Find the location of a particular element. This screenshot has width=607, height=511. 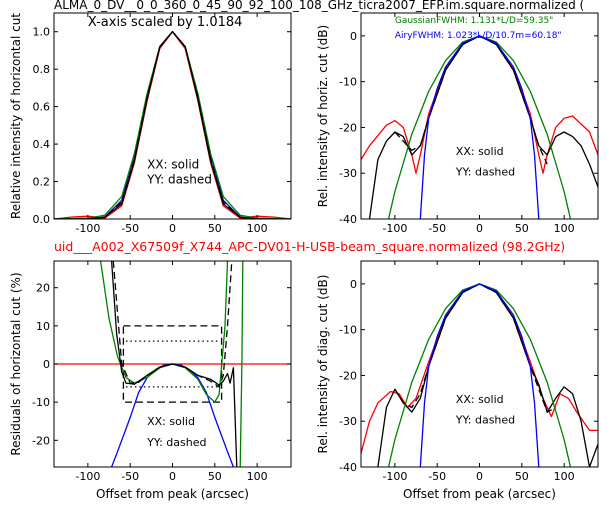

y-tick-label: 0.4 is located at coordinates (42, 144).